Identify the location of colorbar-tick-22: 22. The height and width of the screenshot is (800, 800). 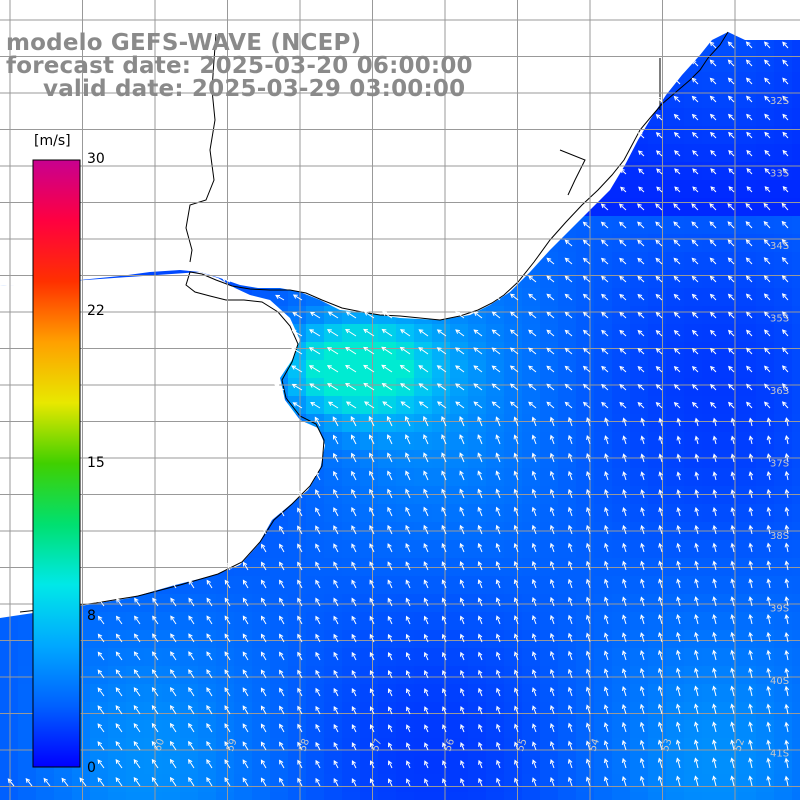
(96, 311).